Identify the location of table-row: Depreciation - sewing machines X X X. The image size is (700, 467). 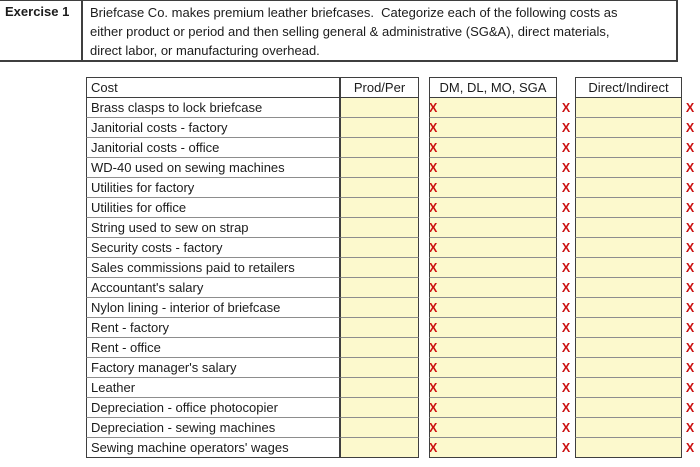
(392, 428).